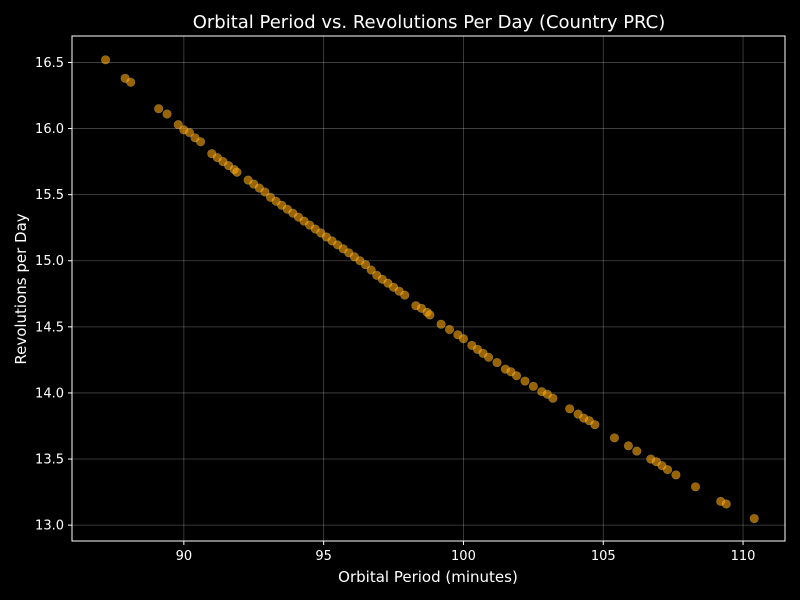  I want to click on x-tick-label: 100, so click(463, 556).